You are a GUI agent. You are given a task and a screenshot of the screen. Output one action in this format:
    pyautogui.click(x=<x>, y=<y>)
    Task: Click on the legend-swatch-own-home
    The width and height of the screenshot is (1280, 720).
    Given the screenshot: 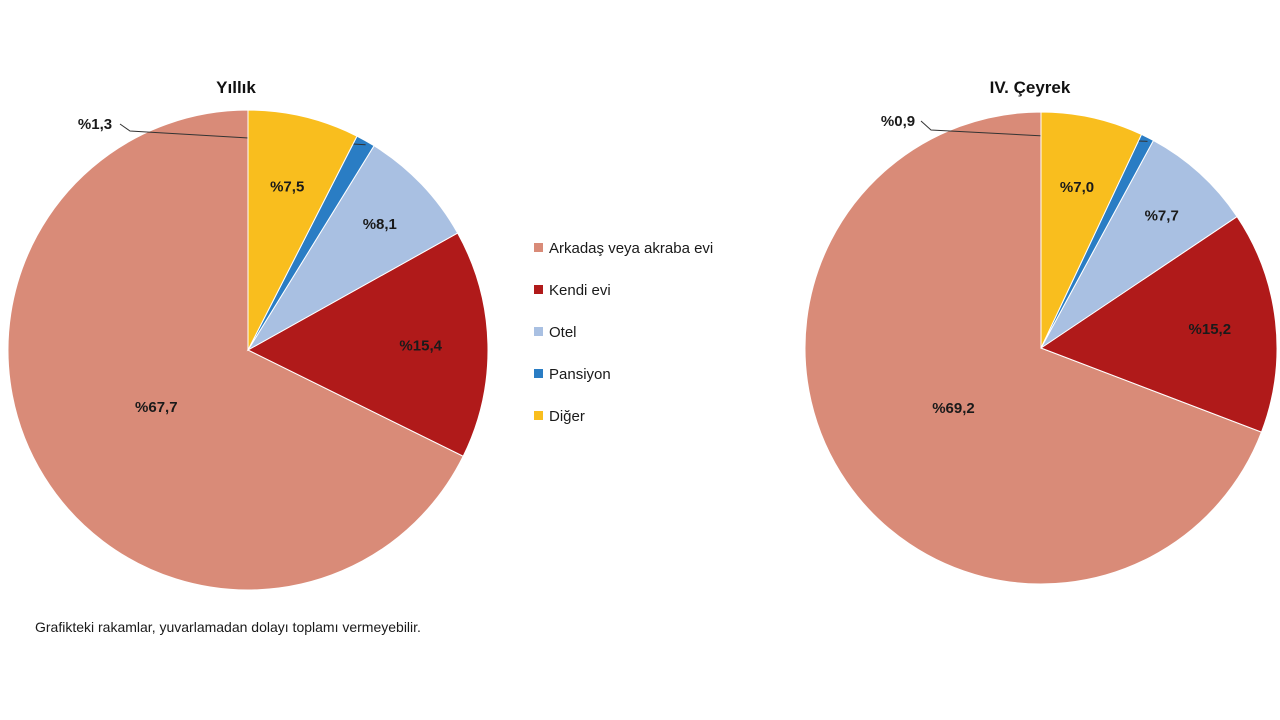 What is the action you would take?
    pyautogui.click(x=538, y=289)
    